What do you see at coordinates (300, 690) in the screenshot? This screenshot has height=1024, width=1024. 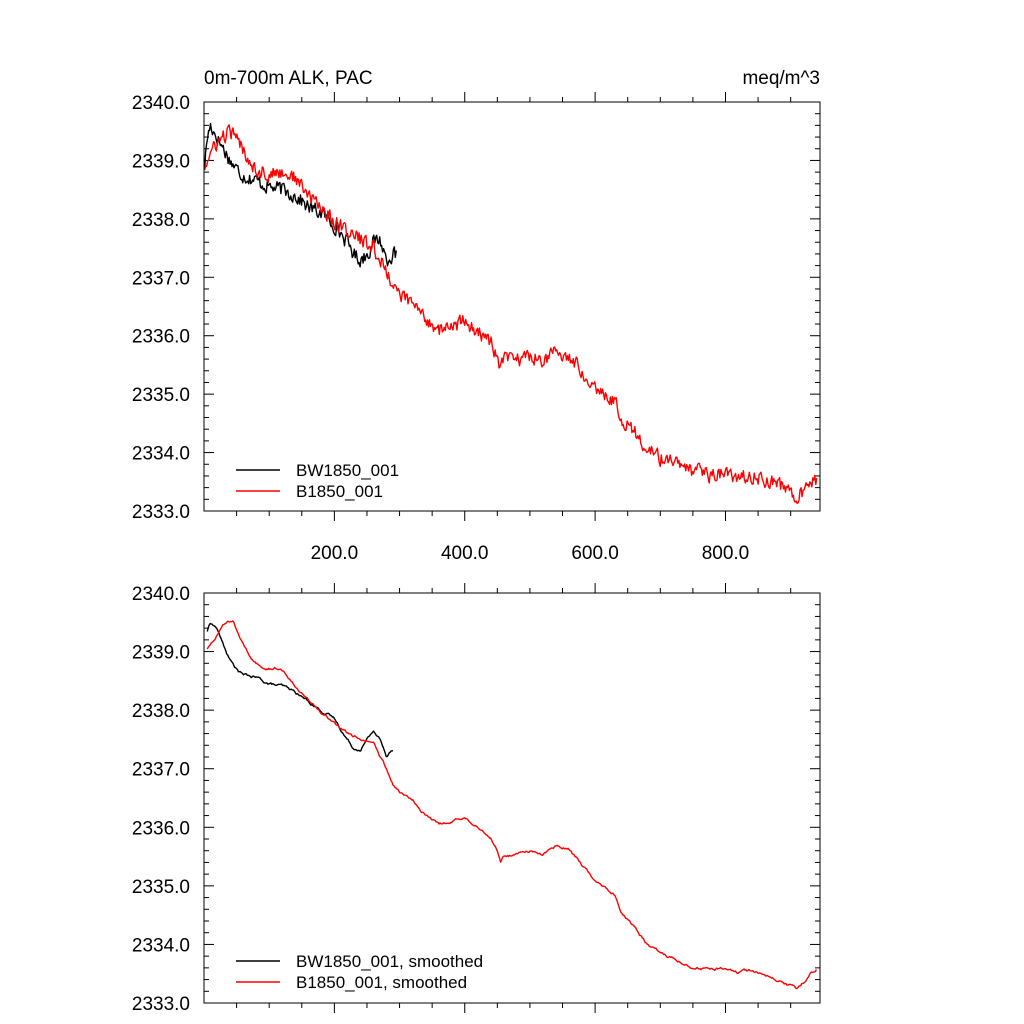 I see `series-line-bw1850-001-smoothed` at bounding box center [300, 690].